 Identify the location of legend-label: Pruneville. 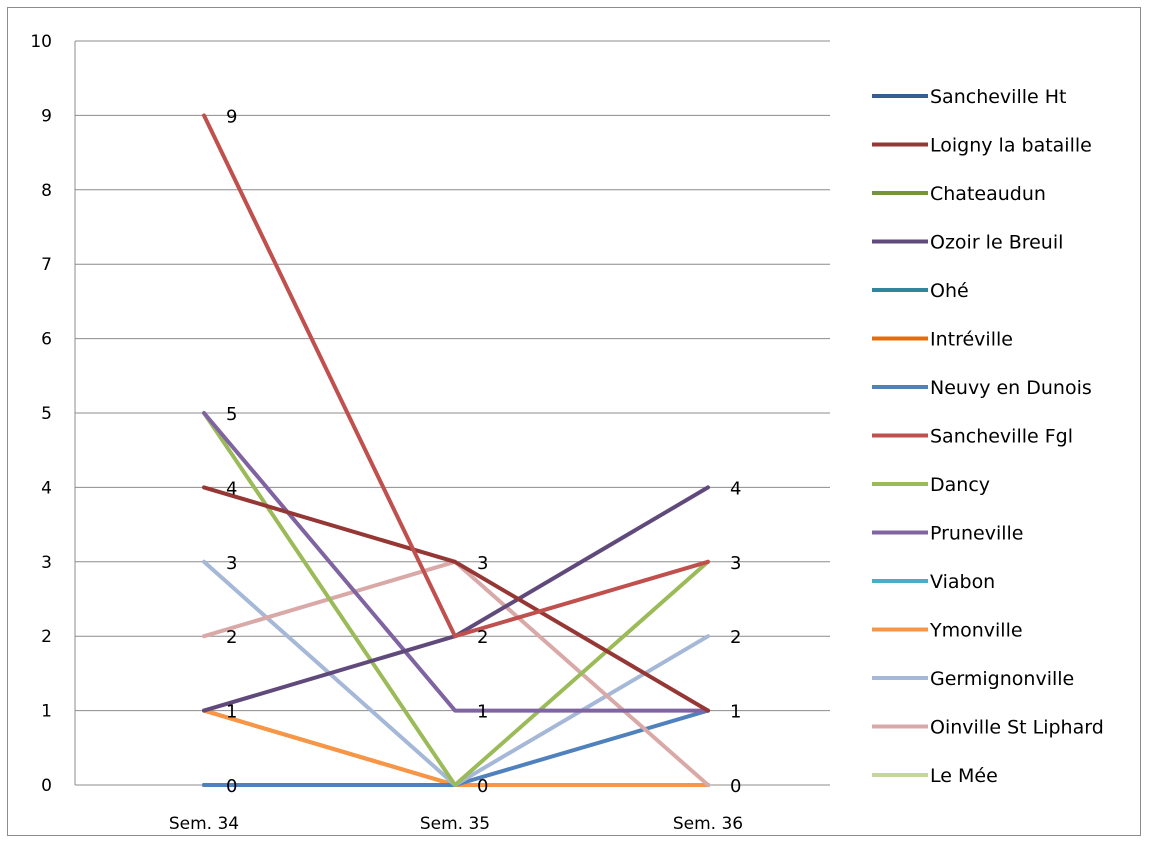
(976, 534).